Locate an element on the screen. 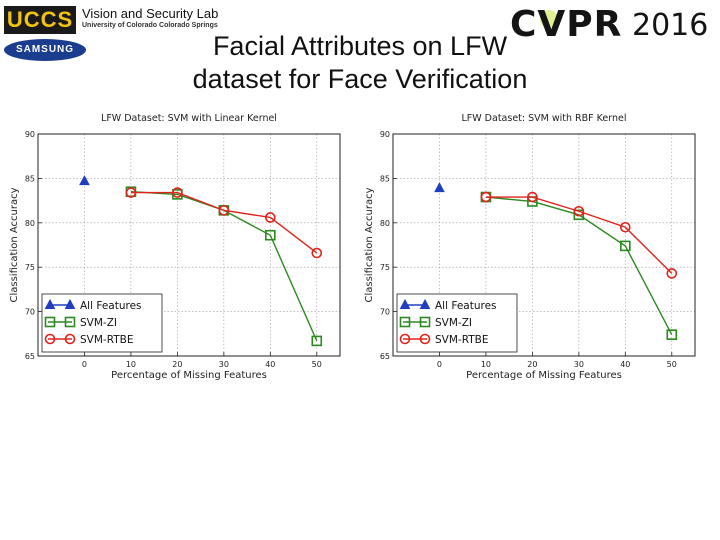  cvpr-logo: CVPR 2016 is located at coordinates (615, 25).